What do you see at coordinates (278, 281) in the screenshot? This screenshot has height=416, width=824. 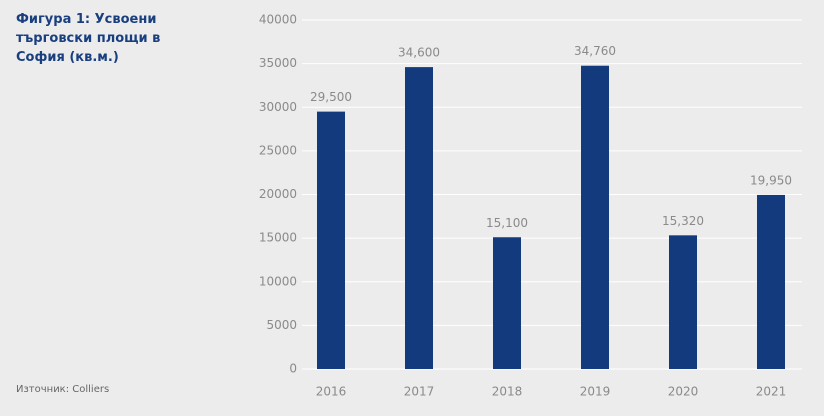 I see `y-tick-label: 10000` at bounding box center [278, 281].